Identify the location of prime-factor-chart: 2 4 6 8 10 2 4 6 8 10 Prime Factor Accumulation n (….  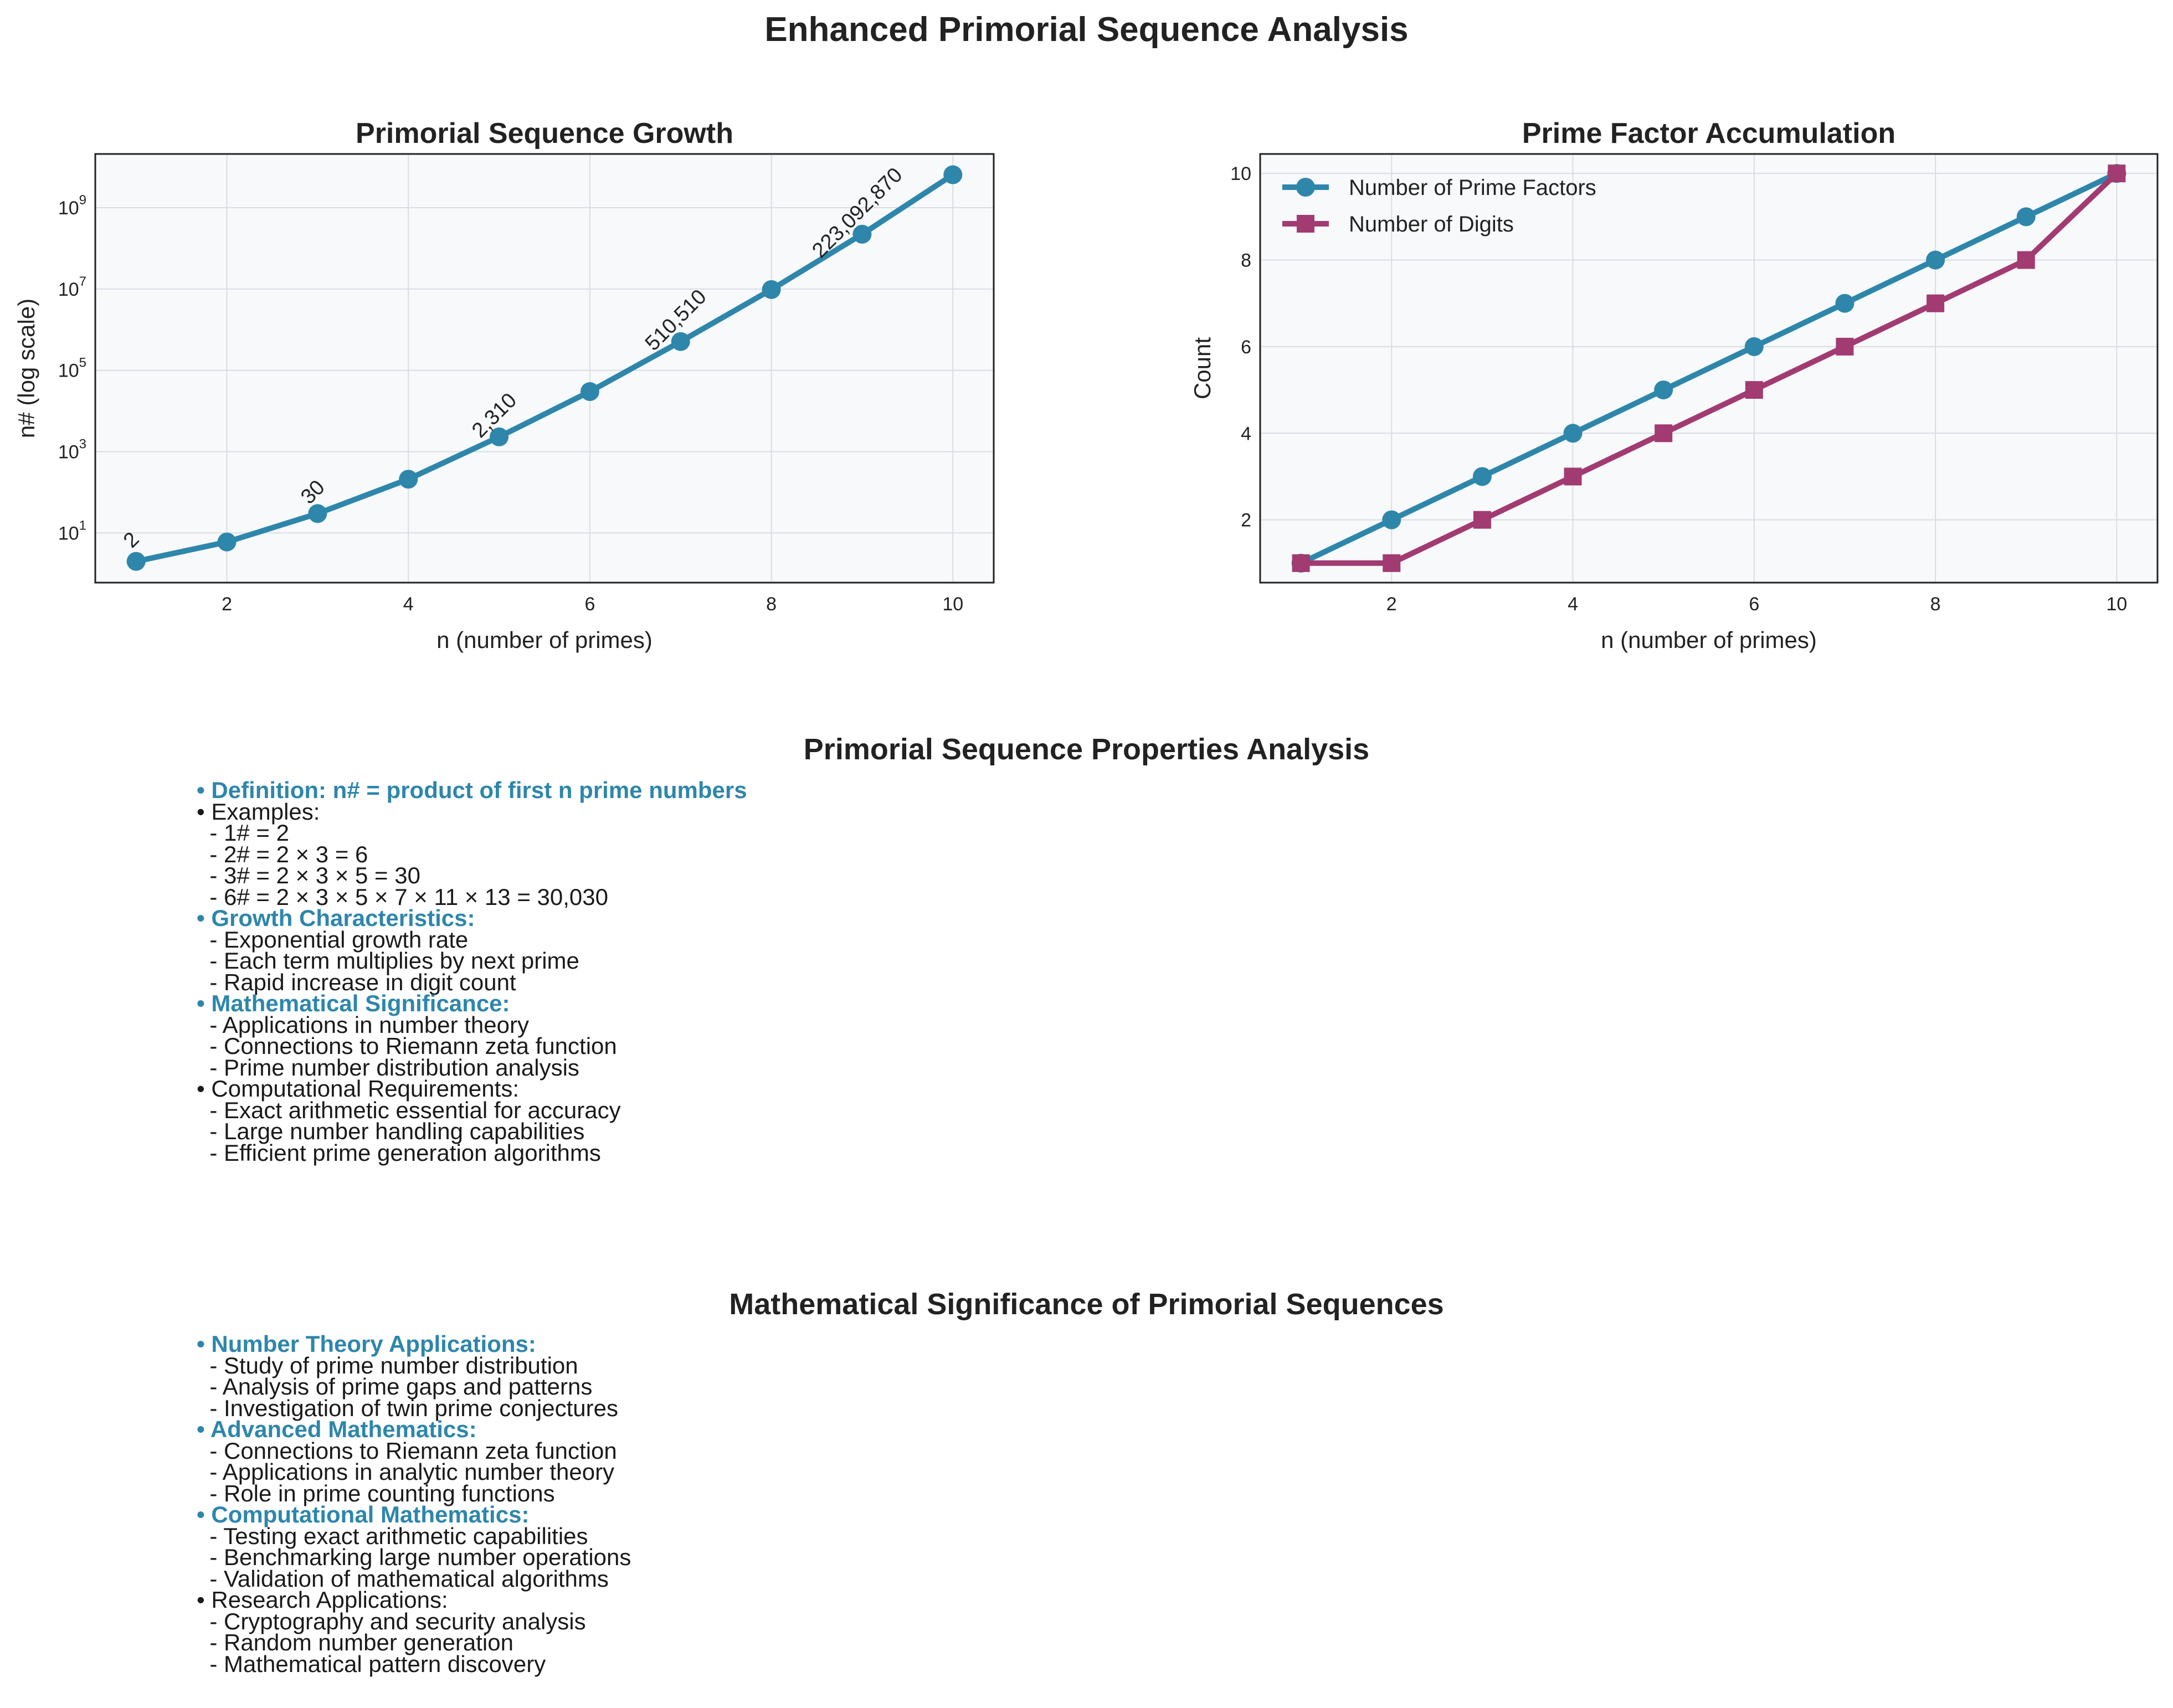
(1674, 385).